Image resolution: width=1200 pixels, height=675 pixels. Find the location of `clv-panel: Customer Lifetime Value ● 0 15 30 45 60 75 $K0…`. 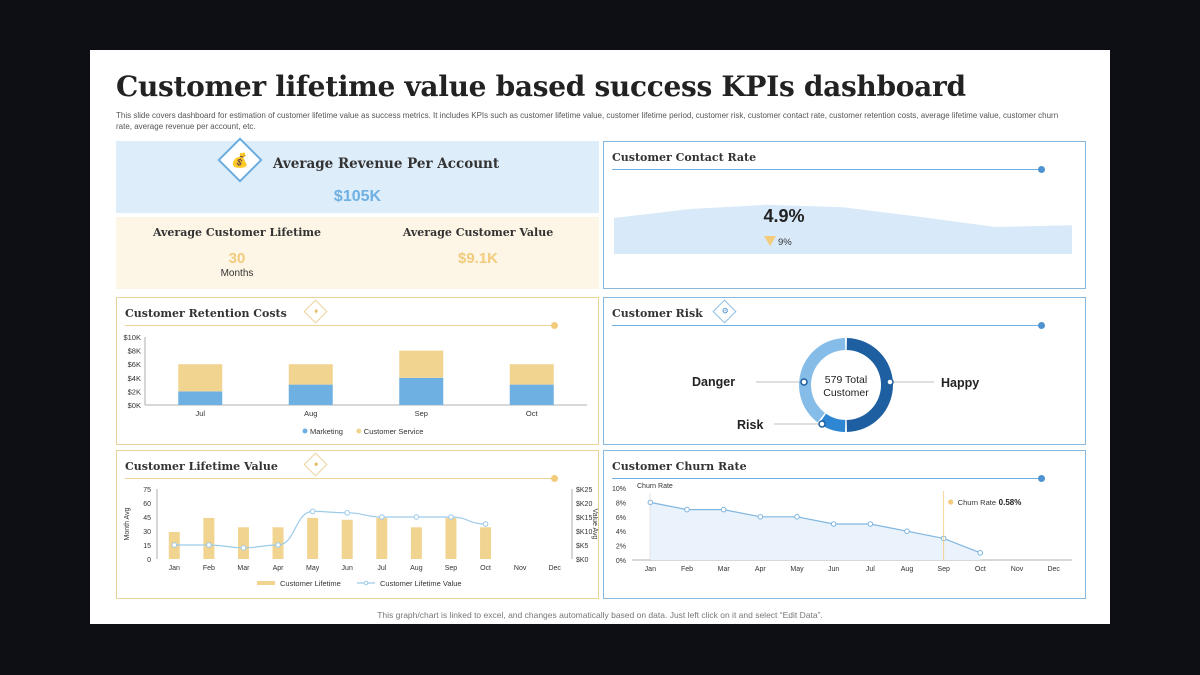

clv-panel: Customer Lifetime Value ● 0 15 30 45 60 75 $K0… is located at coordinates (357, 524).